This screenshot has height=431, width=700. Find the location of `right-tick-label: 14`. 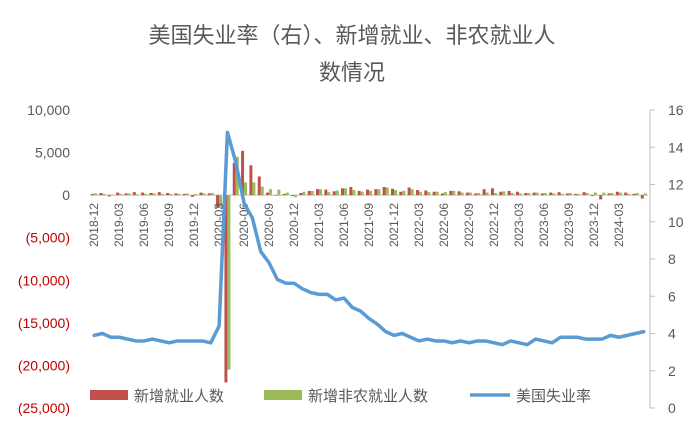

right-tick-label: 14 is located at coordinates (676, 147).